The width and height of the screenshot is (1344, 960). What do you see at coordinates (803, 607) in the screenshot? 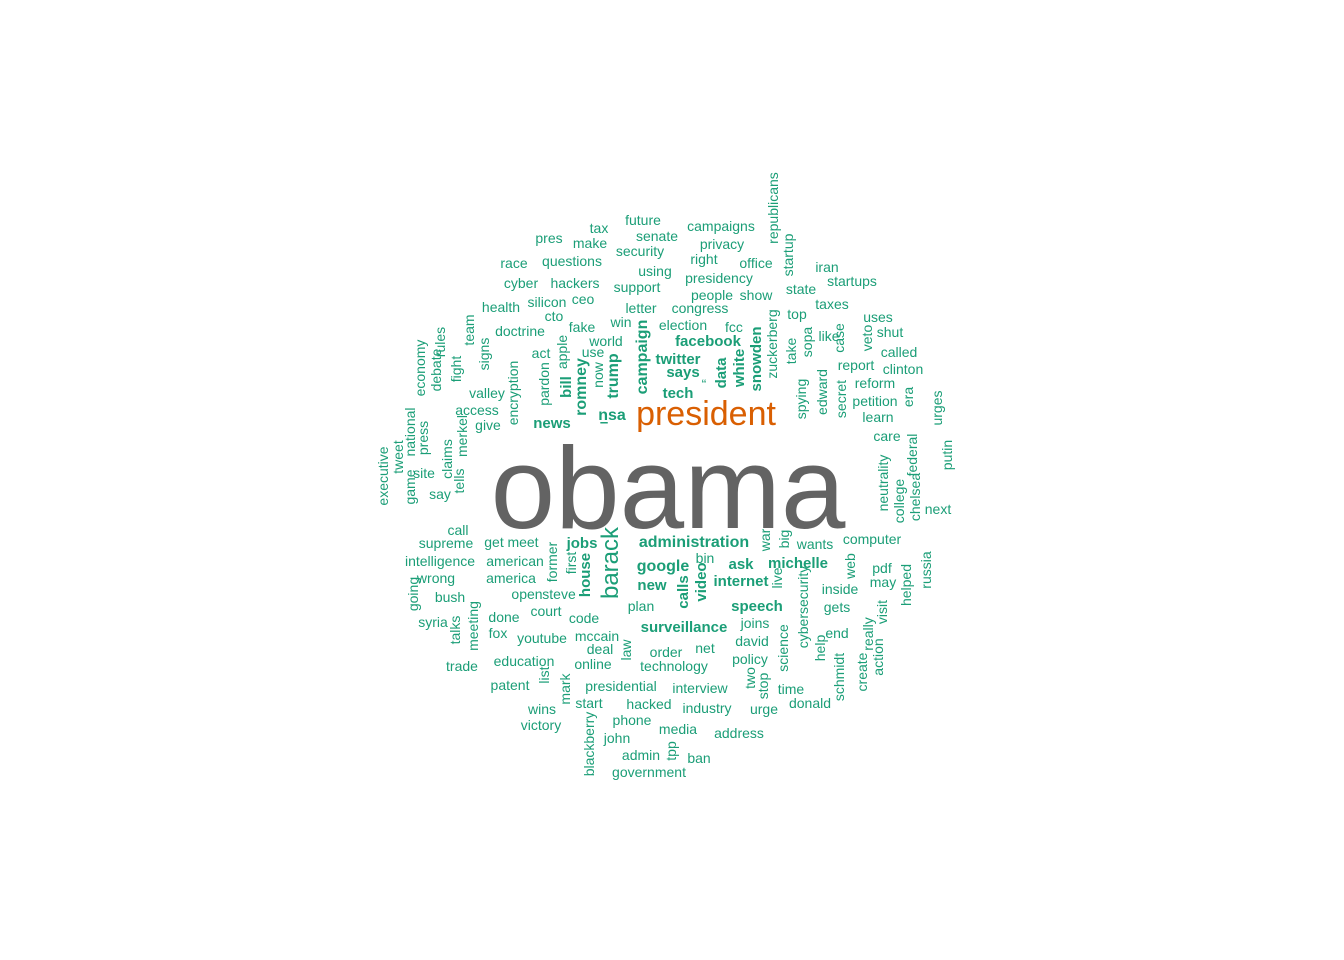
I see `cloud-word-cybersecurity: cybersecurity` at bounding box center [803, 607].